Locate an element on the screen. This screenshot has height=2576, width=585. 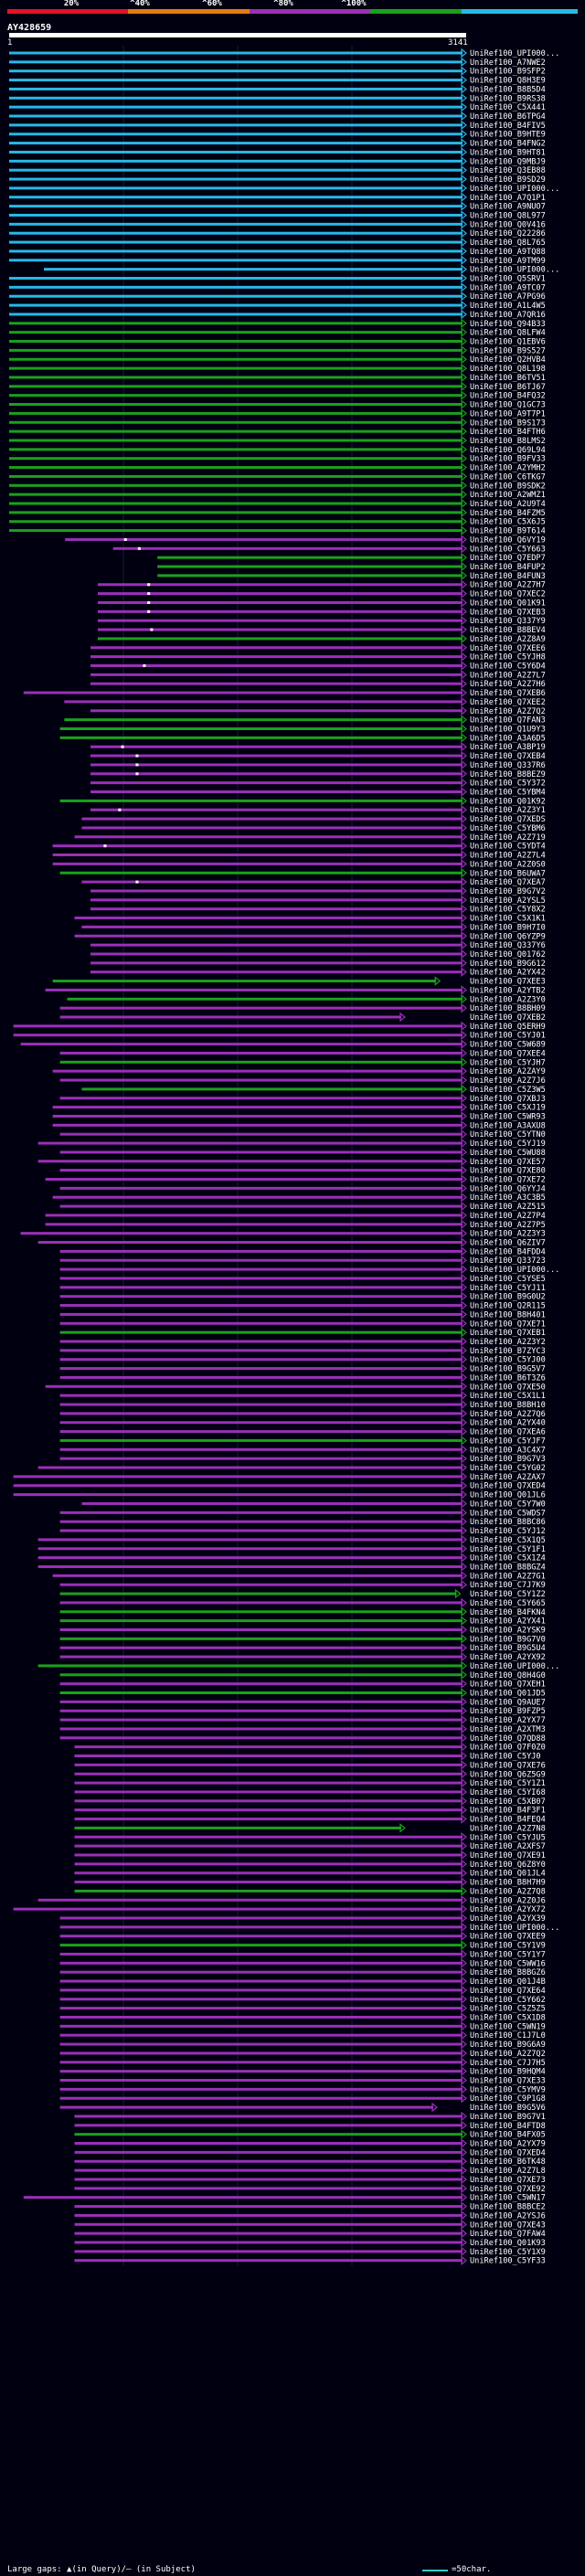
hit-label: UniRef100_A7NWE2 is located at coordinates (508, 63).